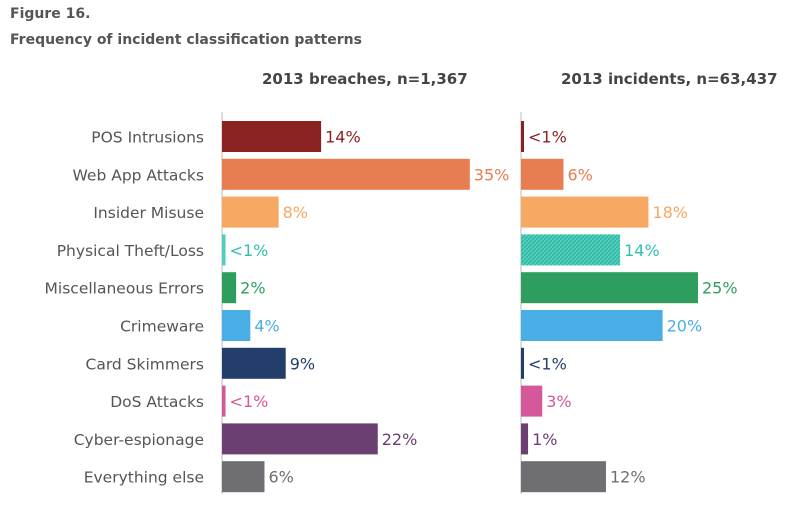  What do you see at coordinates (266, 326) in the screenshot?
I see `breaches-value-label: 4%` at bounding box center [266, 326].